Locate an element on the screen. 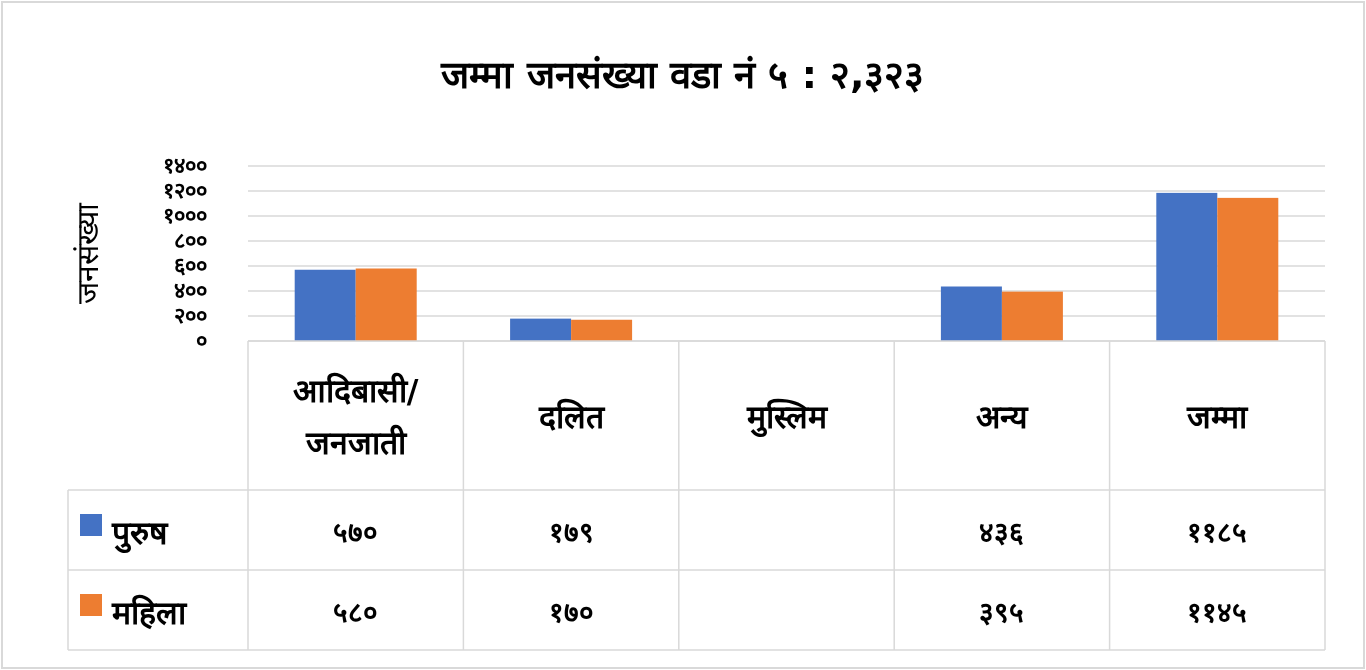  y-tick-label: १४०० is located at coordinates (185, 165).